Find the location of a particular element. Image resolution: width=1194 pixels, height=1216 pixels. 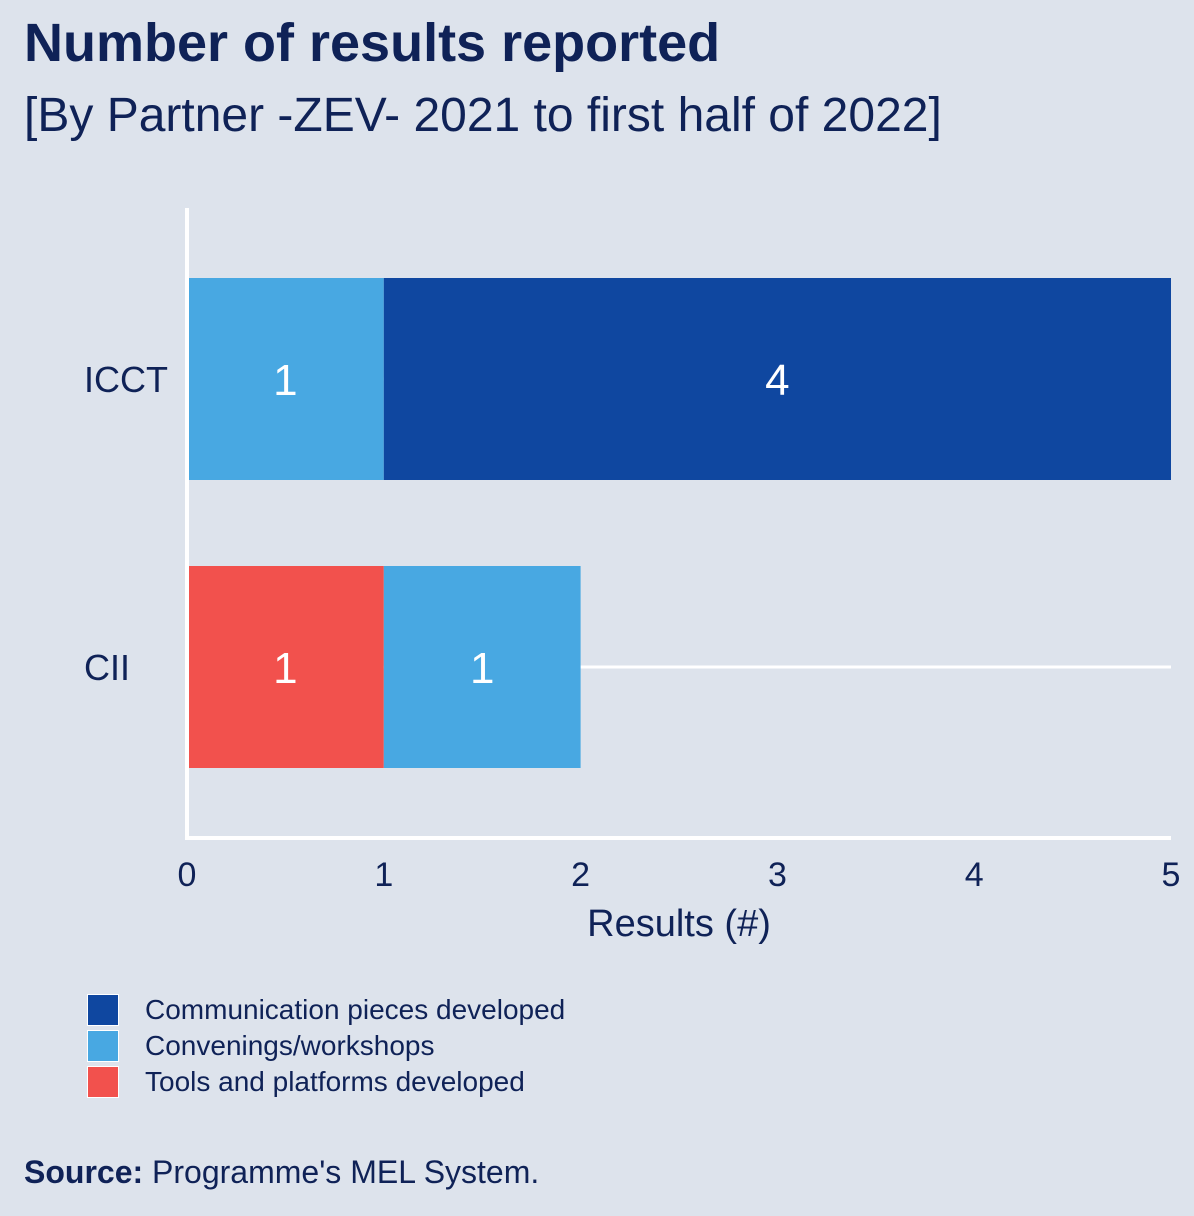

x-axis-title: Results (#) is located at coordinates (679, 924).